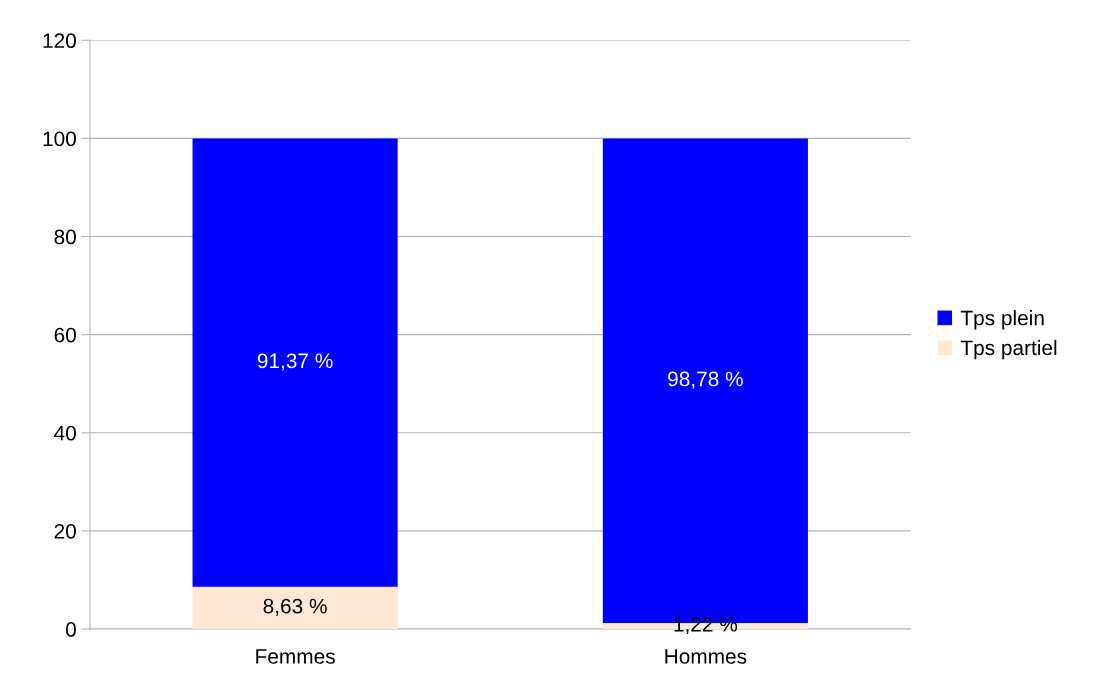 The height and width of the screenshot is (683, 1097). What do you see at coordinates (65, 335) in the screenshot?
I see `y-tick-label: 60` at bounding box center [65, 335].